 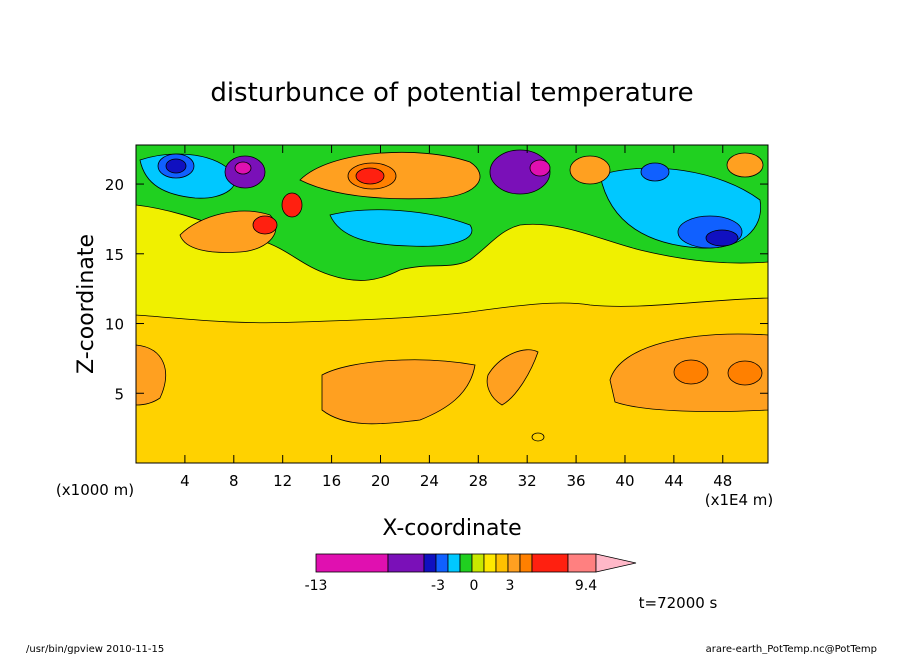 What do you see at coordinates (538, 437) in the screenshot?
I see `field-small-contour` at bounding box center [538, 437].